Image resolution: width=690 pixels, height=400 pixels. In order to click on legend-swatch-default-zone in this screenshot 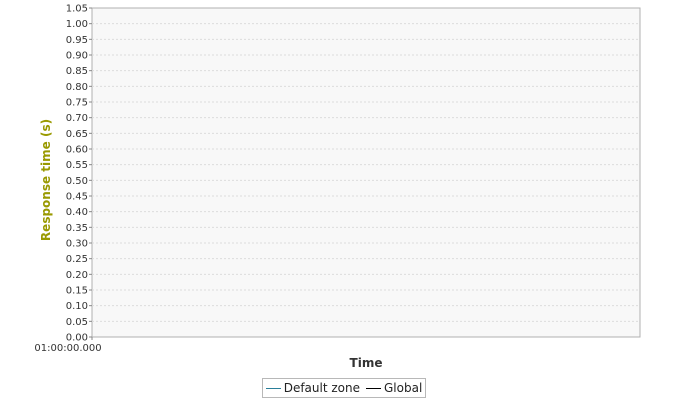, I will do `click(273, 388)`.